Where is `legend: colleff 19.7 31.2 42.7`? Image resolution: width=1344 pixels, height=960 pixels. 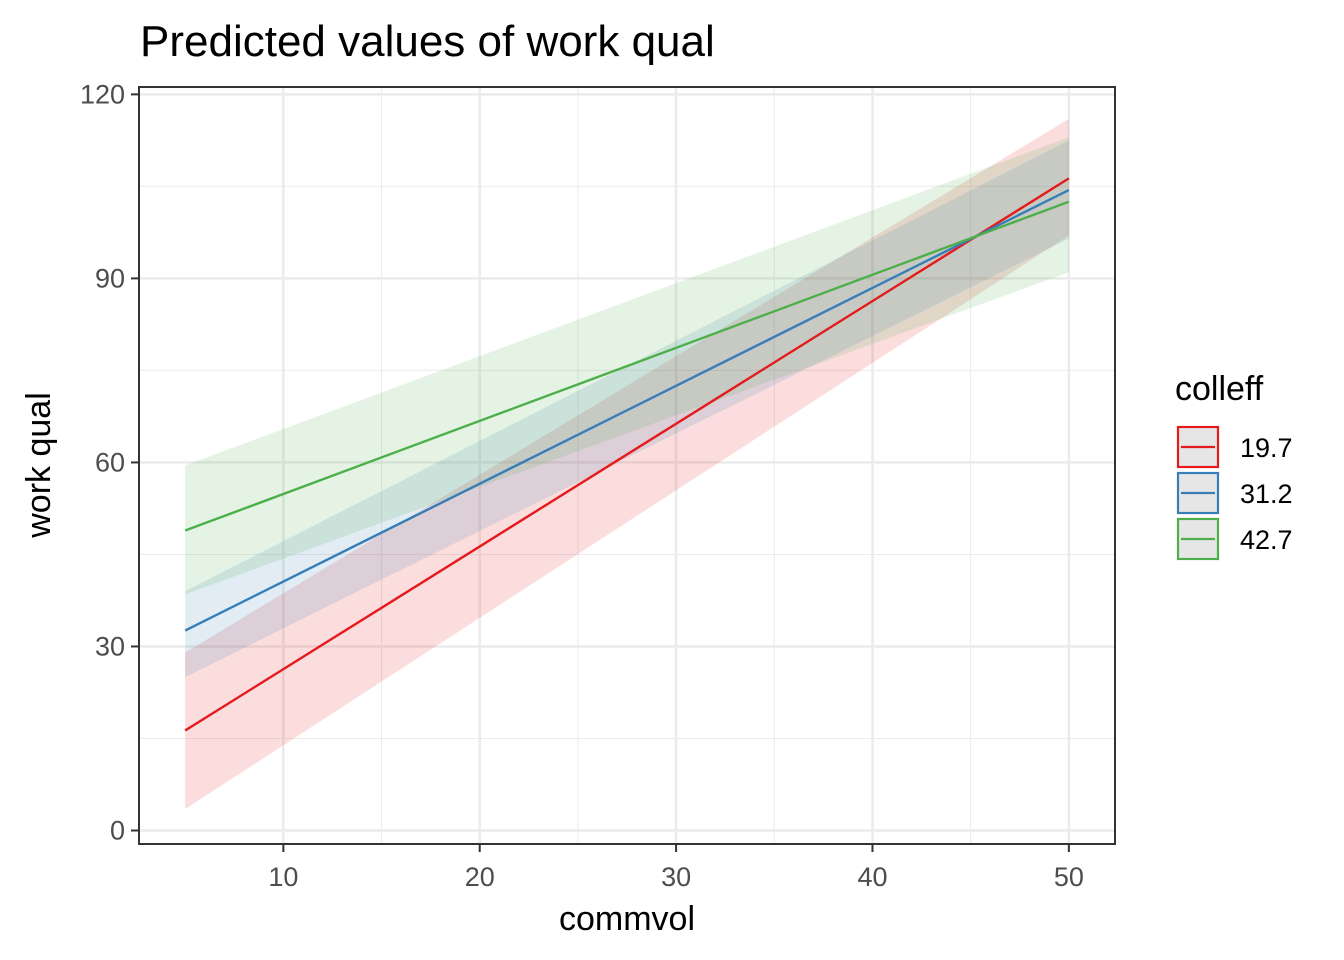
legend: colleff 19.7 31.2 42.7 is located at coordinates (1234, 465).